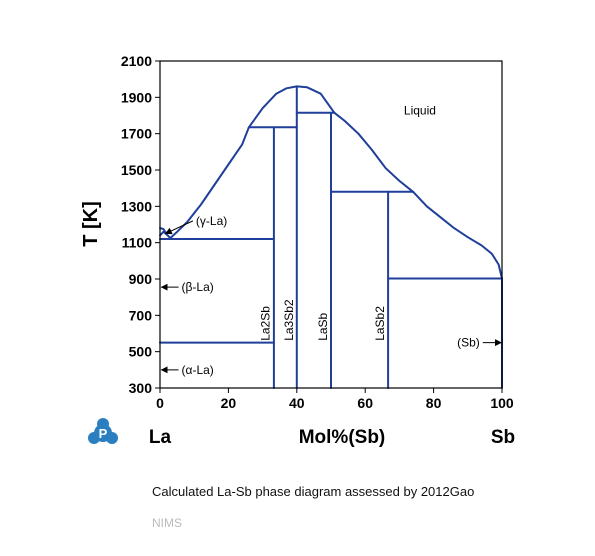 The image size is (595, 556). I want to click on x-tick-label: 100, so click(502, 403).